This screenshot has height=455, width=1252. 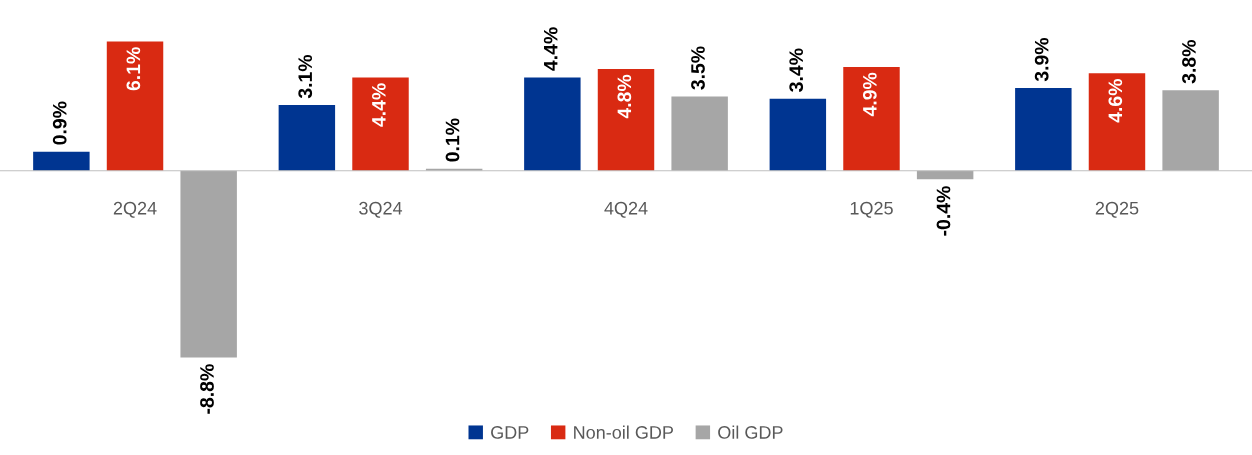 I want to click on data-label: 3.9%, so click(x=1041, y=59).